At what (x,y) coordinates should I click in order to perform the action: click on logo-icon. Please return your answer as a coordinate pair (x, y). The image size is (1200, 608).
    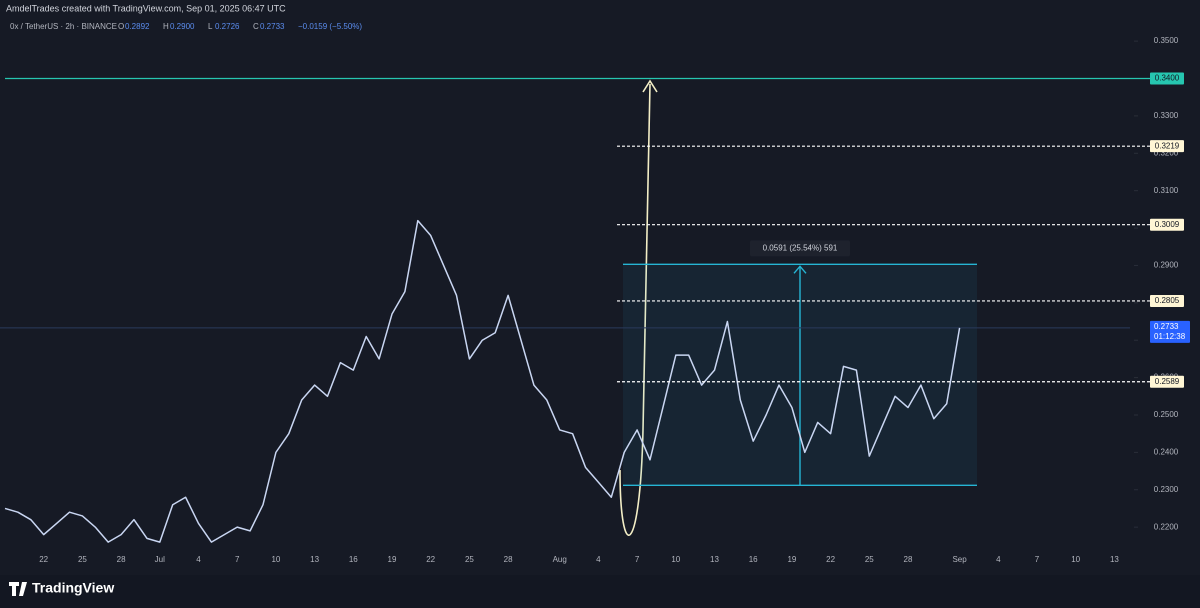
    Looking at the image, I should click on (18, 589).